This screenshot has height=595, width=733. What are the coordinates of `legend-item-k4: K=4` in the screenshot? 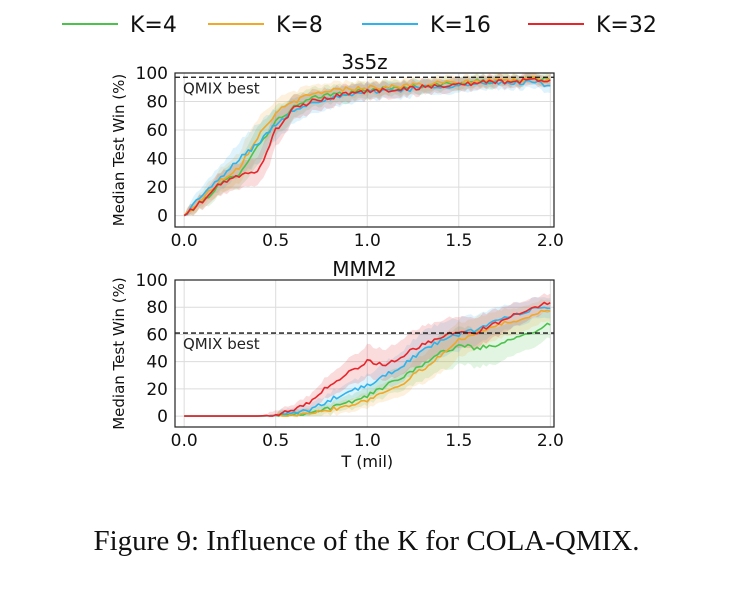 It's located at (119, 25).